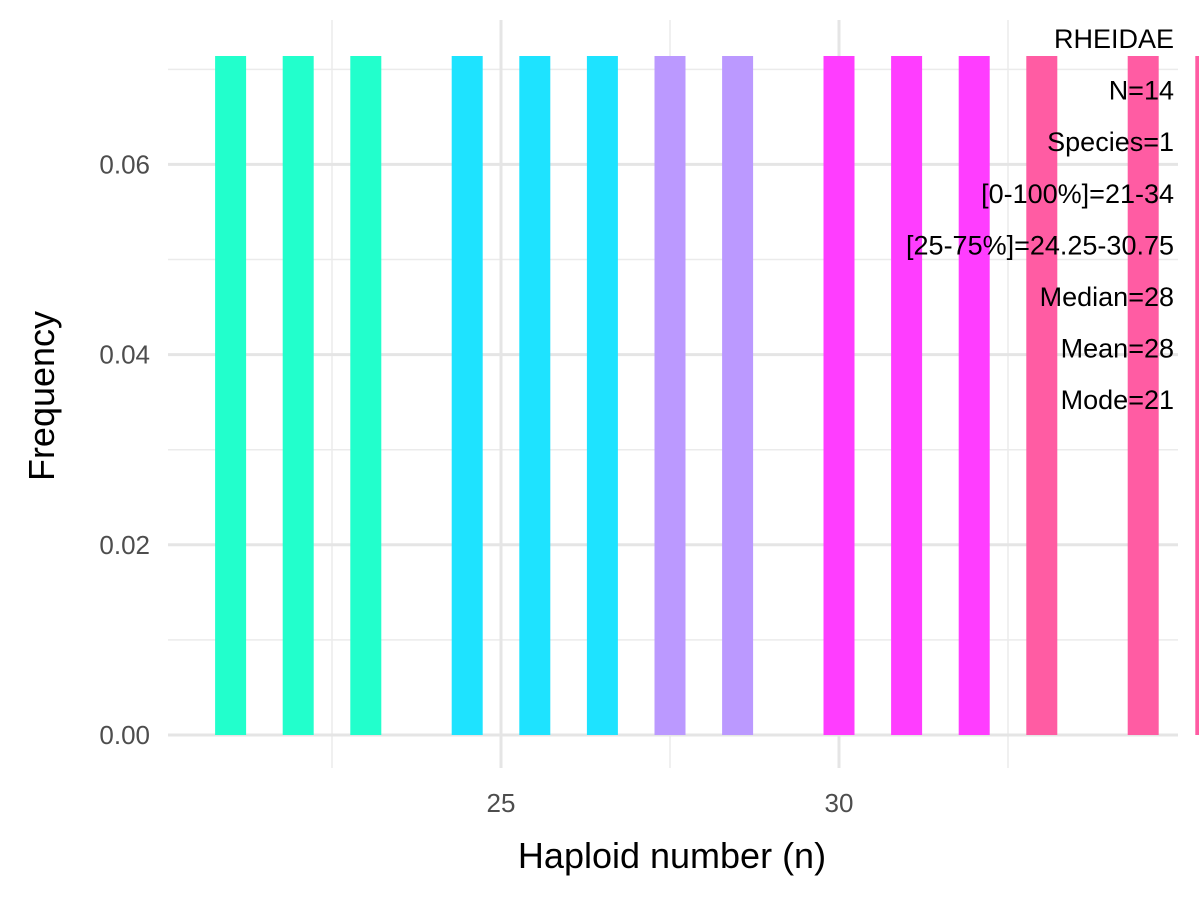 The height and width of the screenshot is (899, 1199). Describe the element at coordinates (124, 735) in the screenshot. I see `y-tick-label: 0.00` at that location.